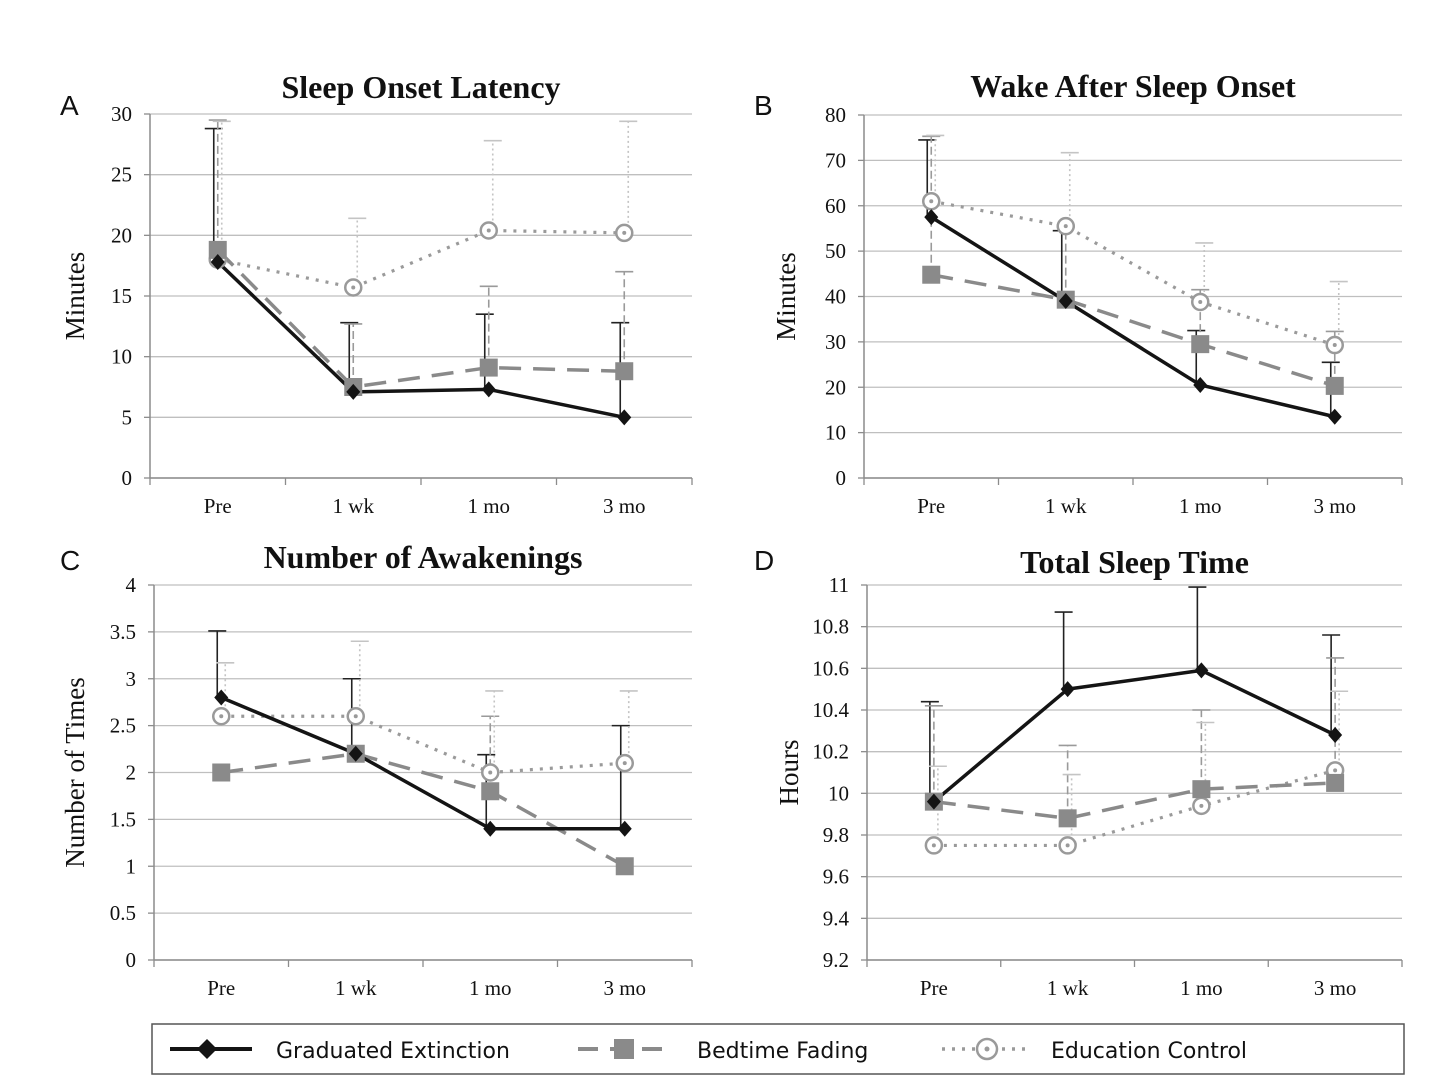 The height and width of the screenshot is (1086, 1456). Describe the element at coordinates (830, 668) in the screenshot. I see `y-tick-label: 10.6` at that location.